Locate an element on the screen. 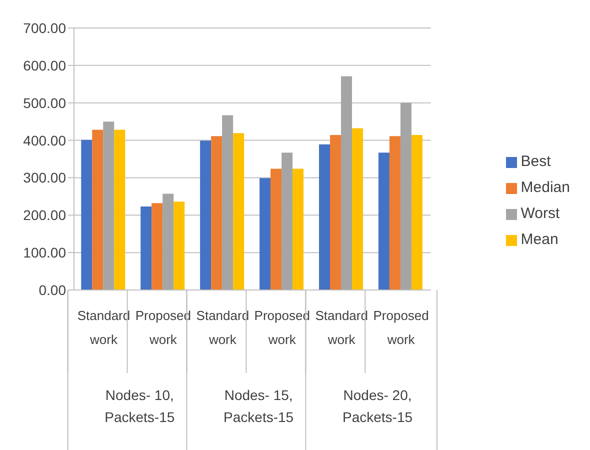 The width and height of the screenshot is (590, 450). y-tick-label: 500.00 is located at coordinates (44, 102).